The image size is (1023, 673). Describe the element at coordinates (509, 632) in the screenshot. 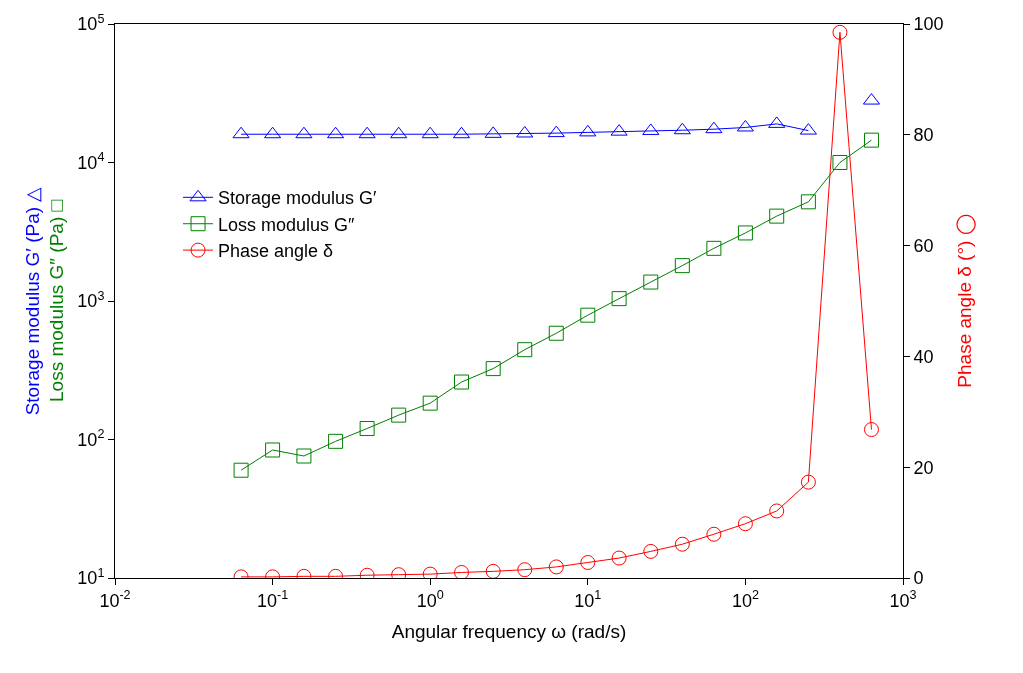

I see `x-axis-title: Angular frequency ω (rad/s)` at that location.